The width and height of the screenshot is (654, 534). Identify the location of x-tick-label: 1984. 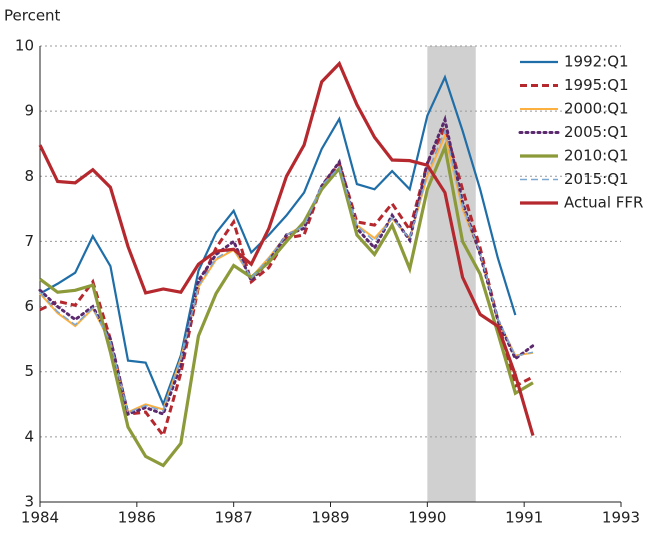
(40, 518).